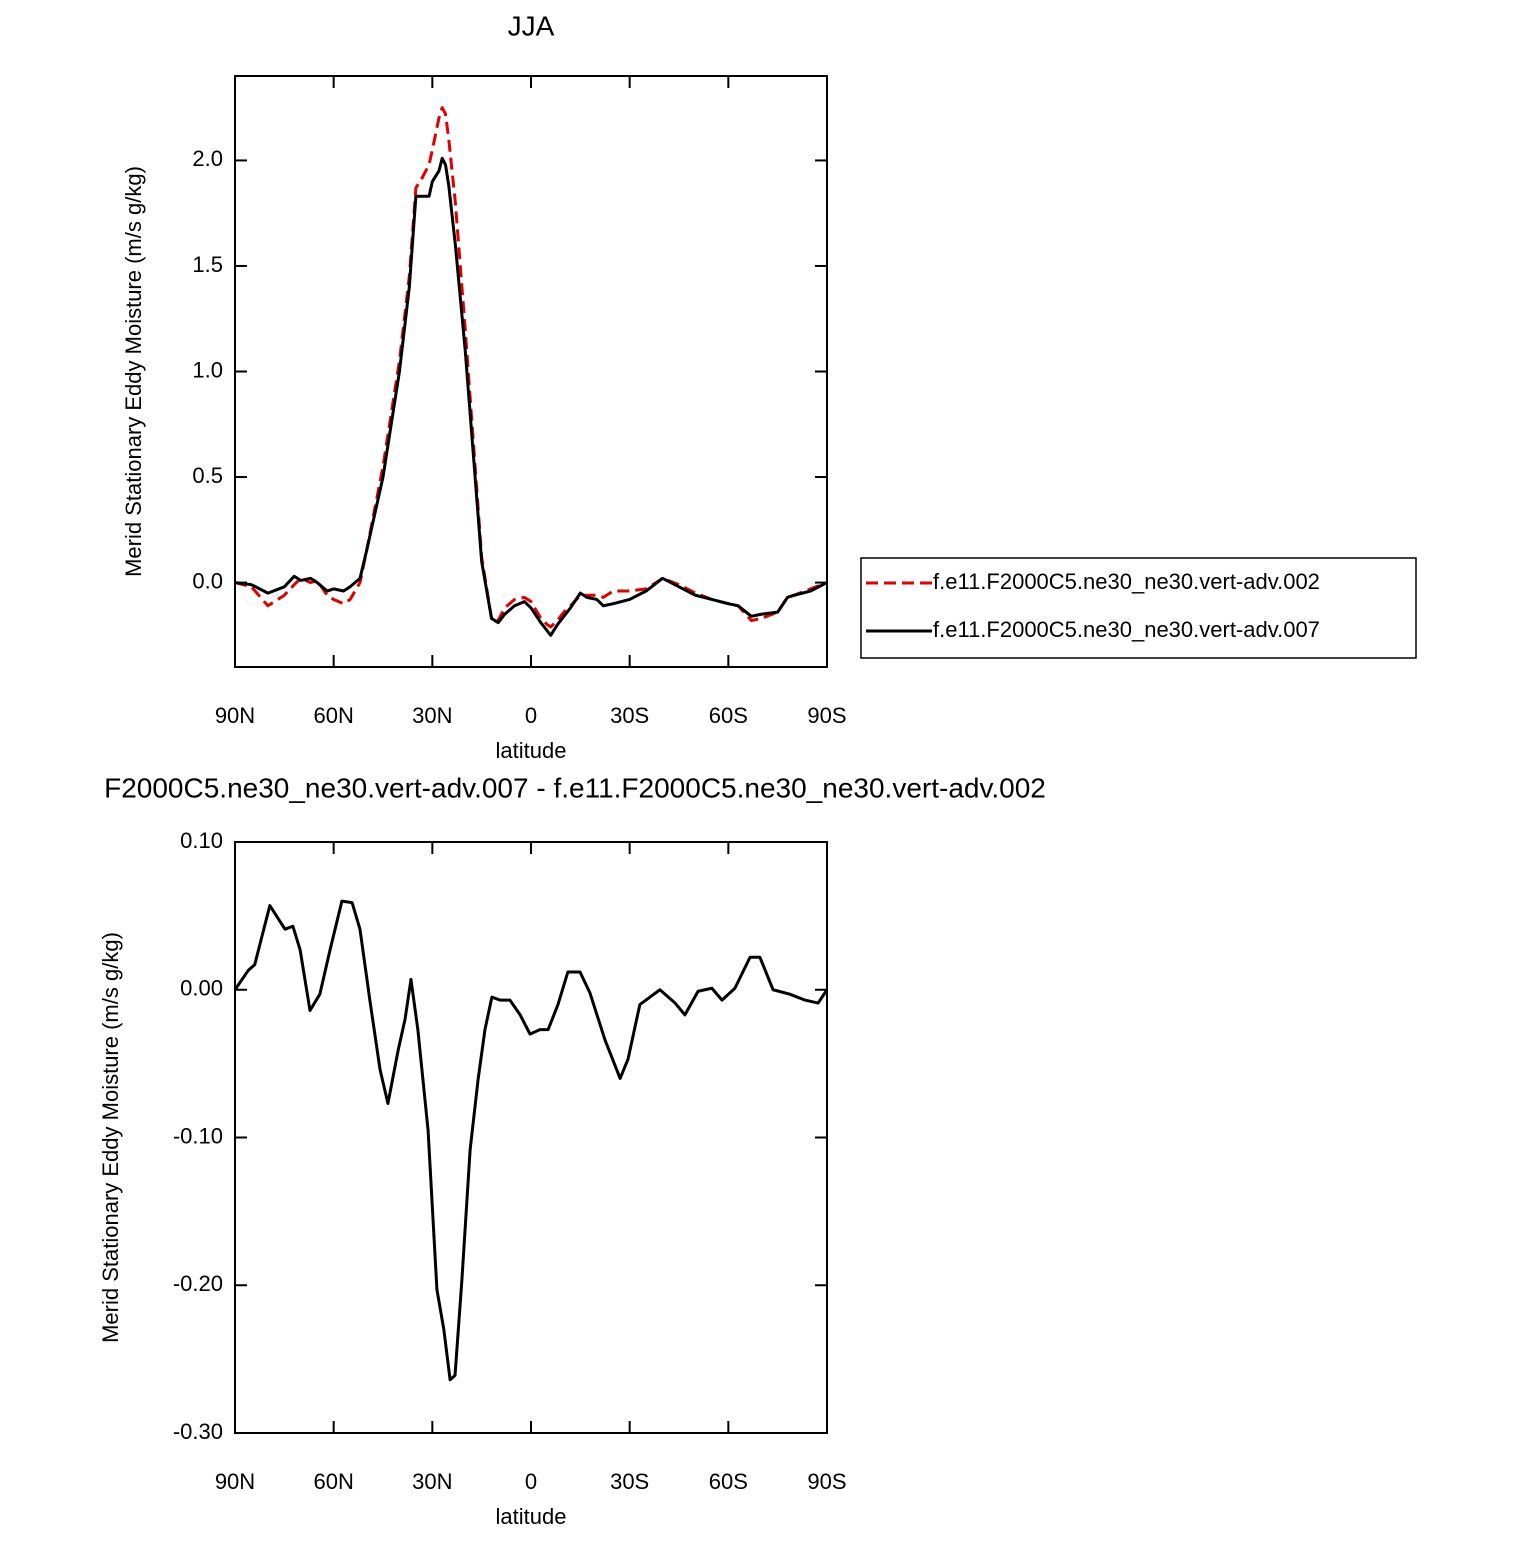 The height and width of the screenshot is (1541, 1524). Describe the element at coordinates (207, 264) in the screenshot. I see `y-tick-label: 1.5` at that location.